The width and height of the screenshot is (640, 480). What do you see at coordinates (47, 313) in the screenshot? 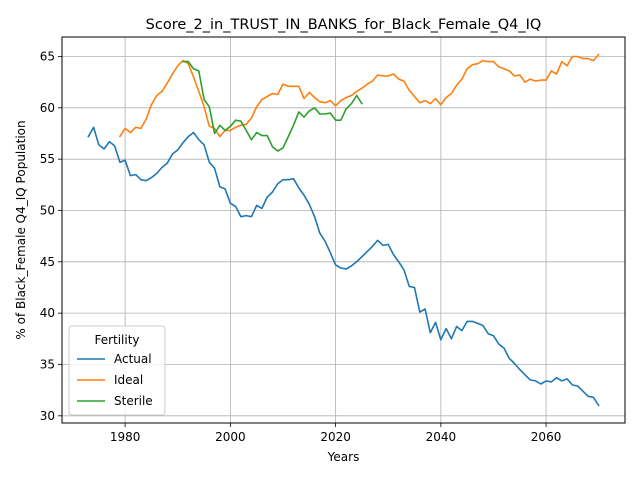
I see `y-tick-label: 40` at bounding box center [47, 313].